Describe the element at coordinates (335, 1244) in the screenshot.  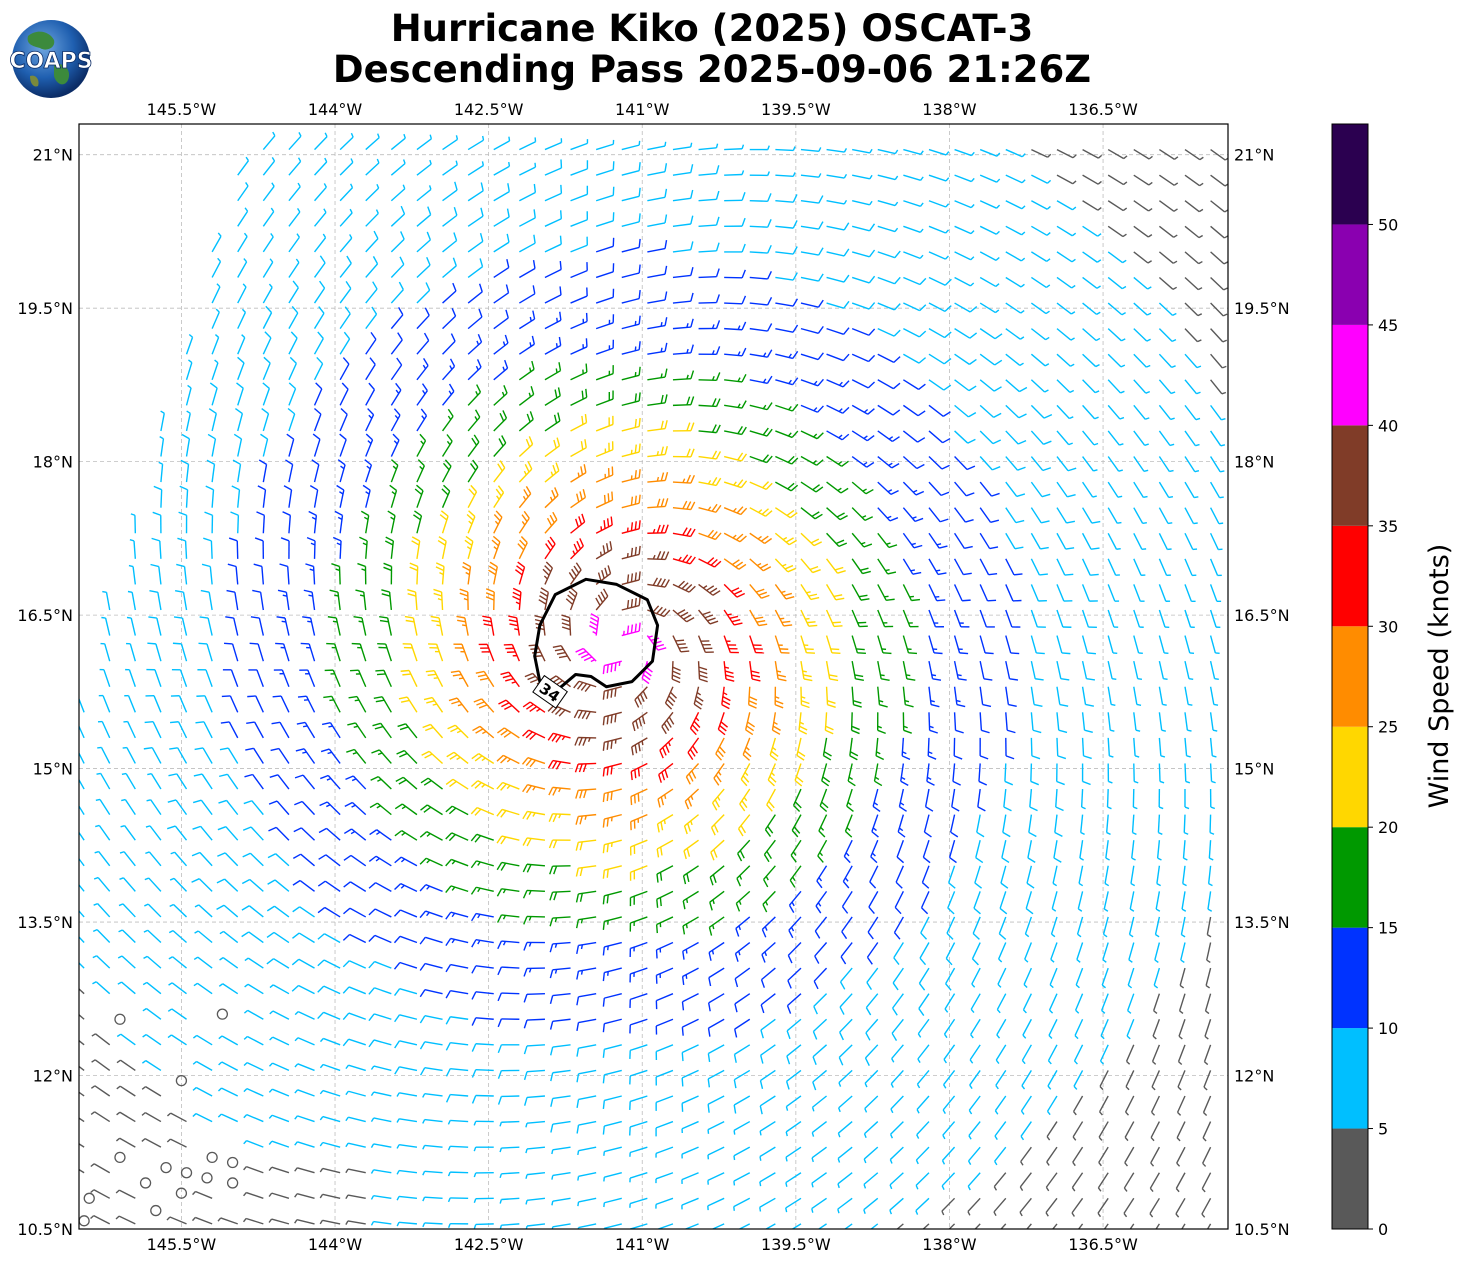
I see `lon-tick-label-bottom: 144°W` at that location.